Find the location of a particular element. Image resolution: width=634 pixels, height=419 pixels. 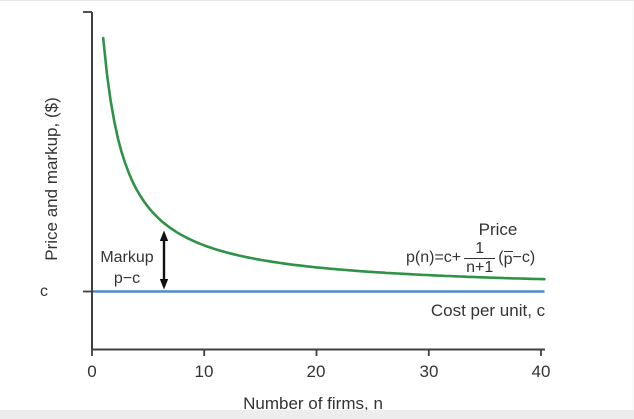

formula-p-bar: p is located at coordinates (508, 259).